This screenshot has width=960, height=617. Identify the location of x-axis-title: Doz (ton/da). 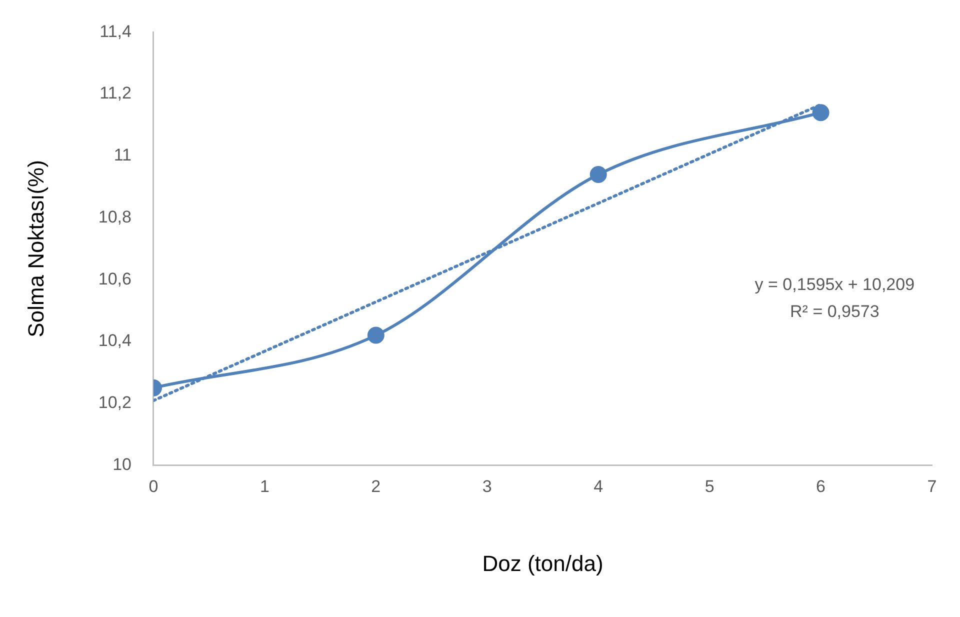
(543, 563).